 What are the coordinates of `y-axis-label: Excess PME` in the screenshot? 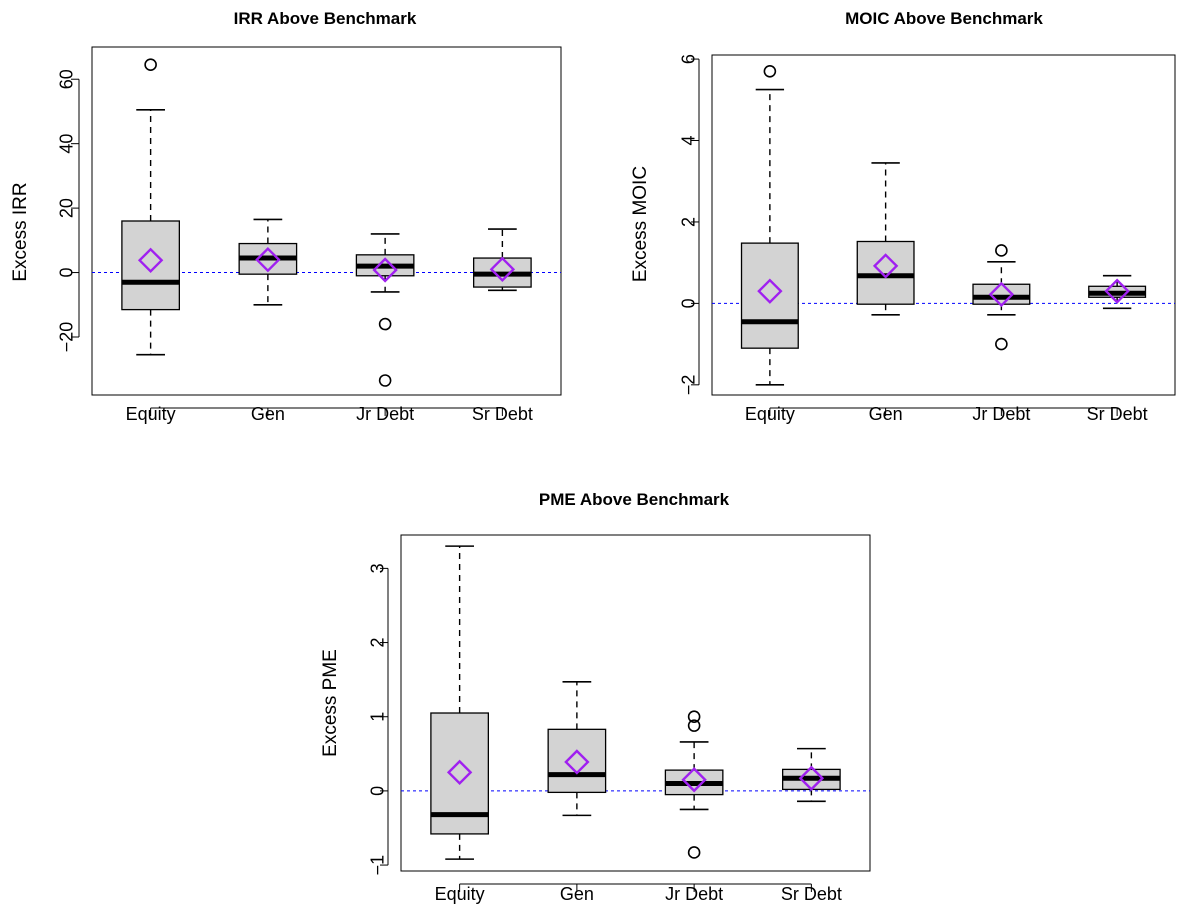 It's located at (330, 703).